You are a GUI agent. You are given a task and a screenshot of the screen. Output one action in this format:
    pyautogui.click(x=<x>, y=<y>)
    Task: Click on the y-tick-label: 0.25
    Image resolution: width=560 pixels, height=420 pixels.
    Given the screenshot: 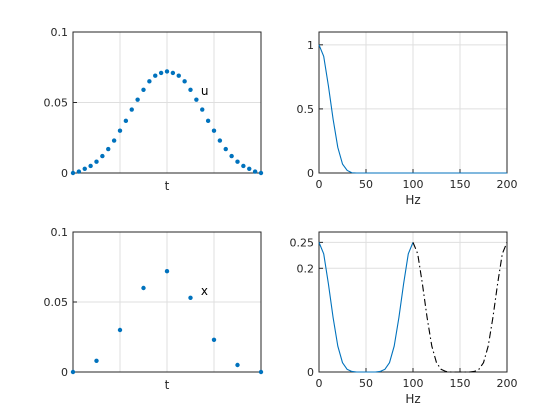 What is the action you would take?
    pyautogui.click(x=302, y=242)
    